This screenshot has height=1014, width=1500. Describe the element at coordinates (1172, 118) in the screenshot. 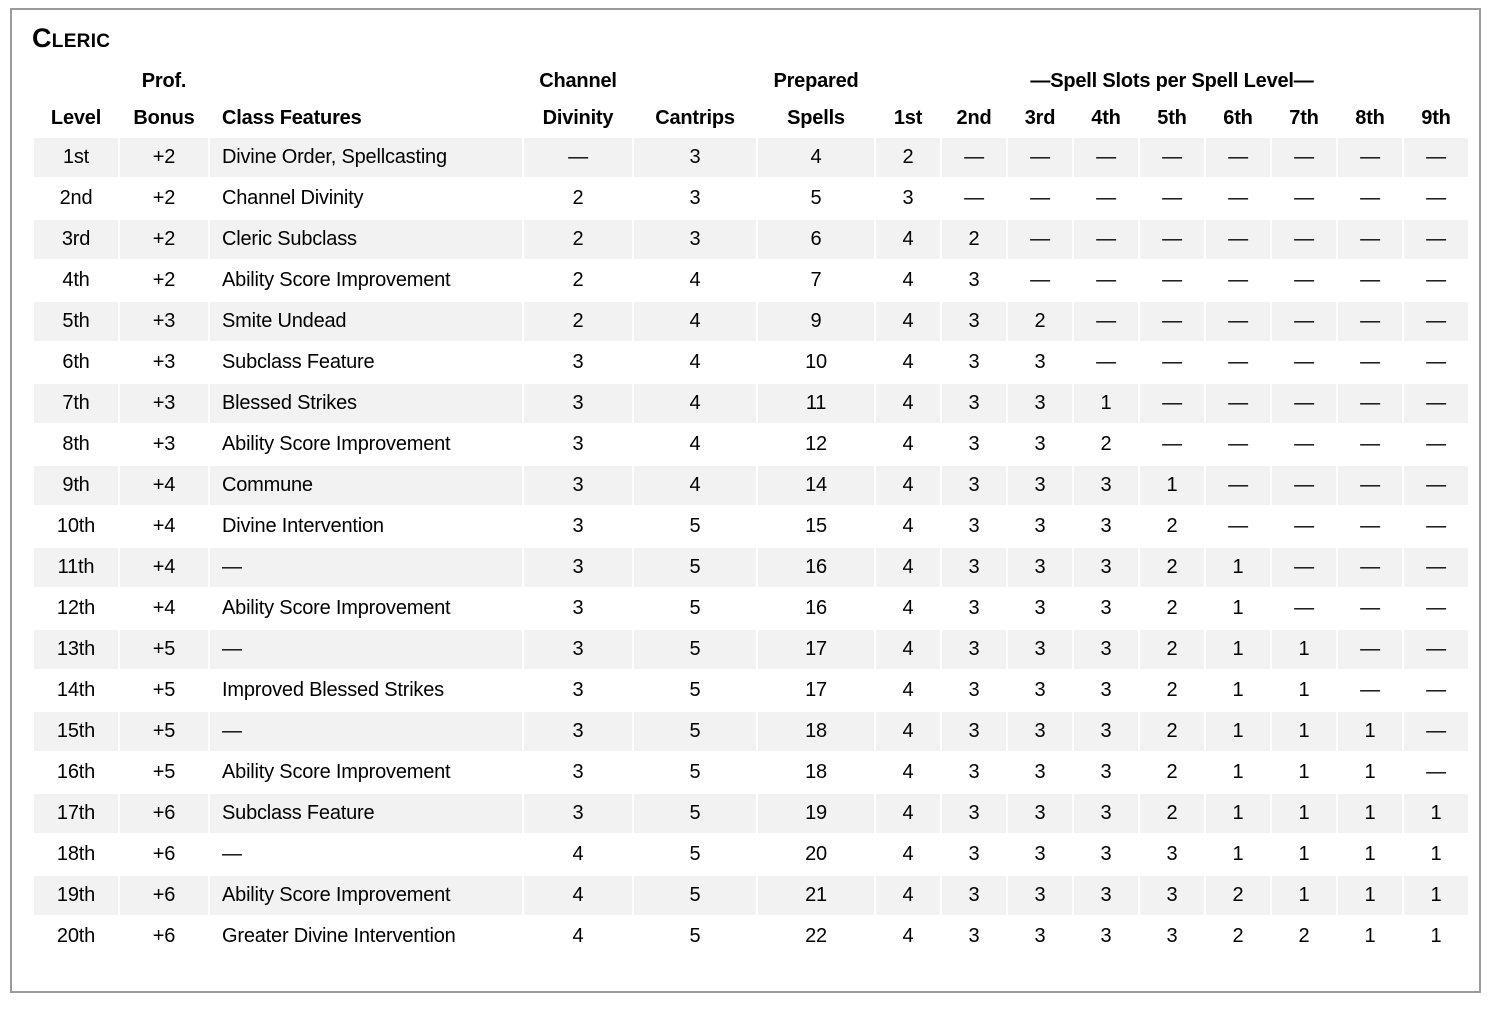

I see `header-slot-5th: 5th` at that location.